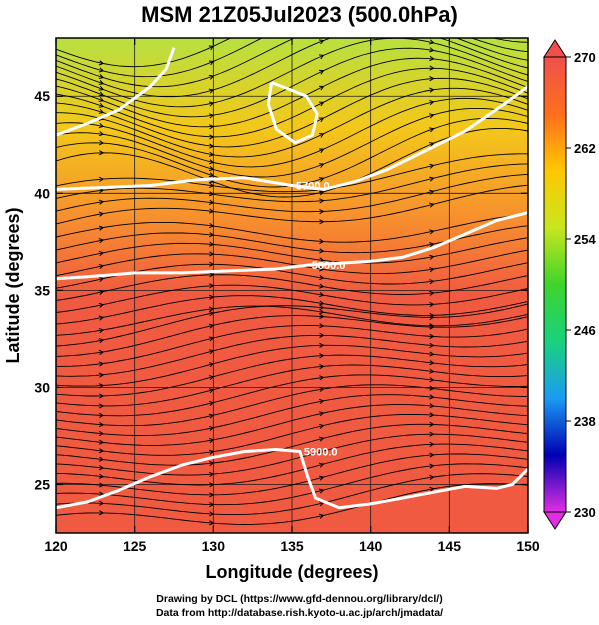  What do you see at coordinates (585, 421) in the screenshot?
I see `colorbar-tick-label: 238` at bounding box center [585, 421].